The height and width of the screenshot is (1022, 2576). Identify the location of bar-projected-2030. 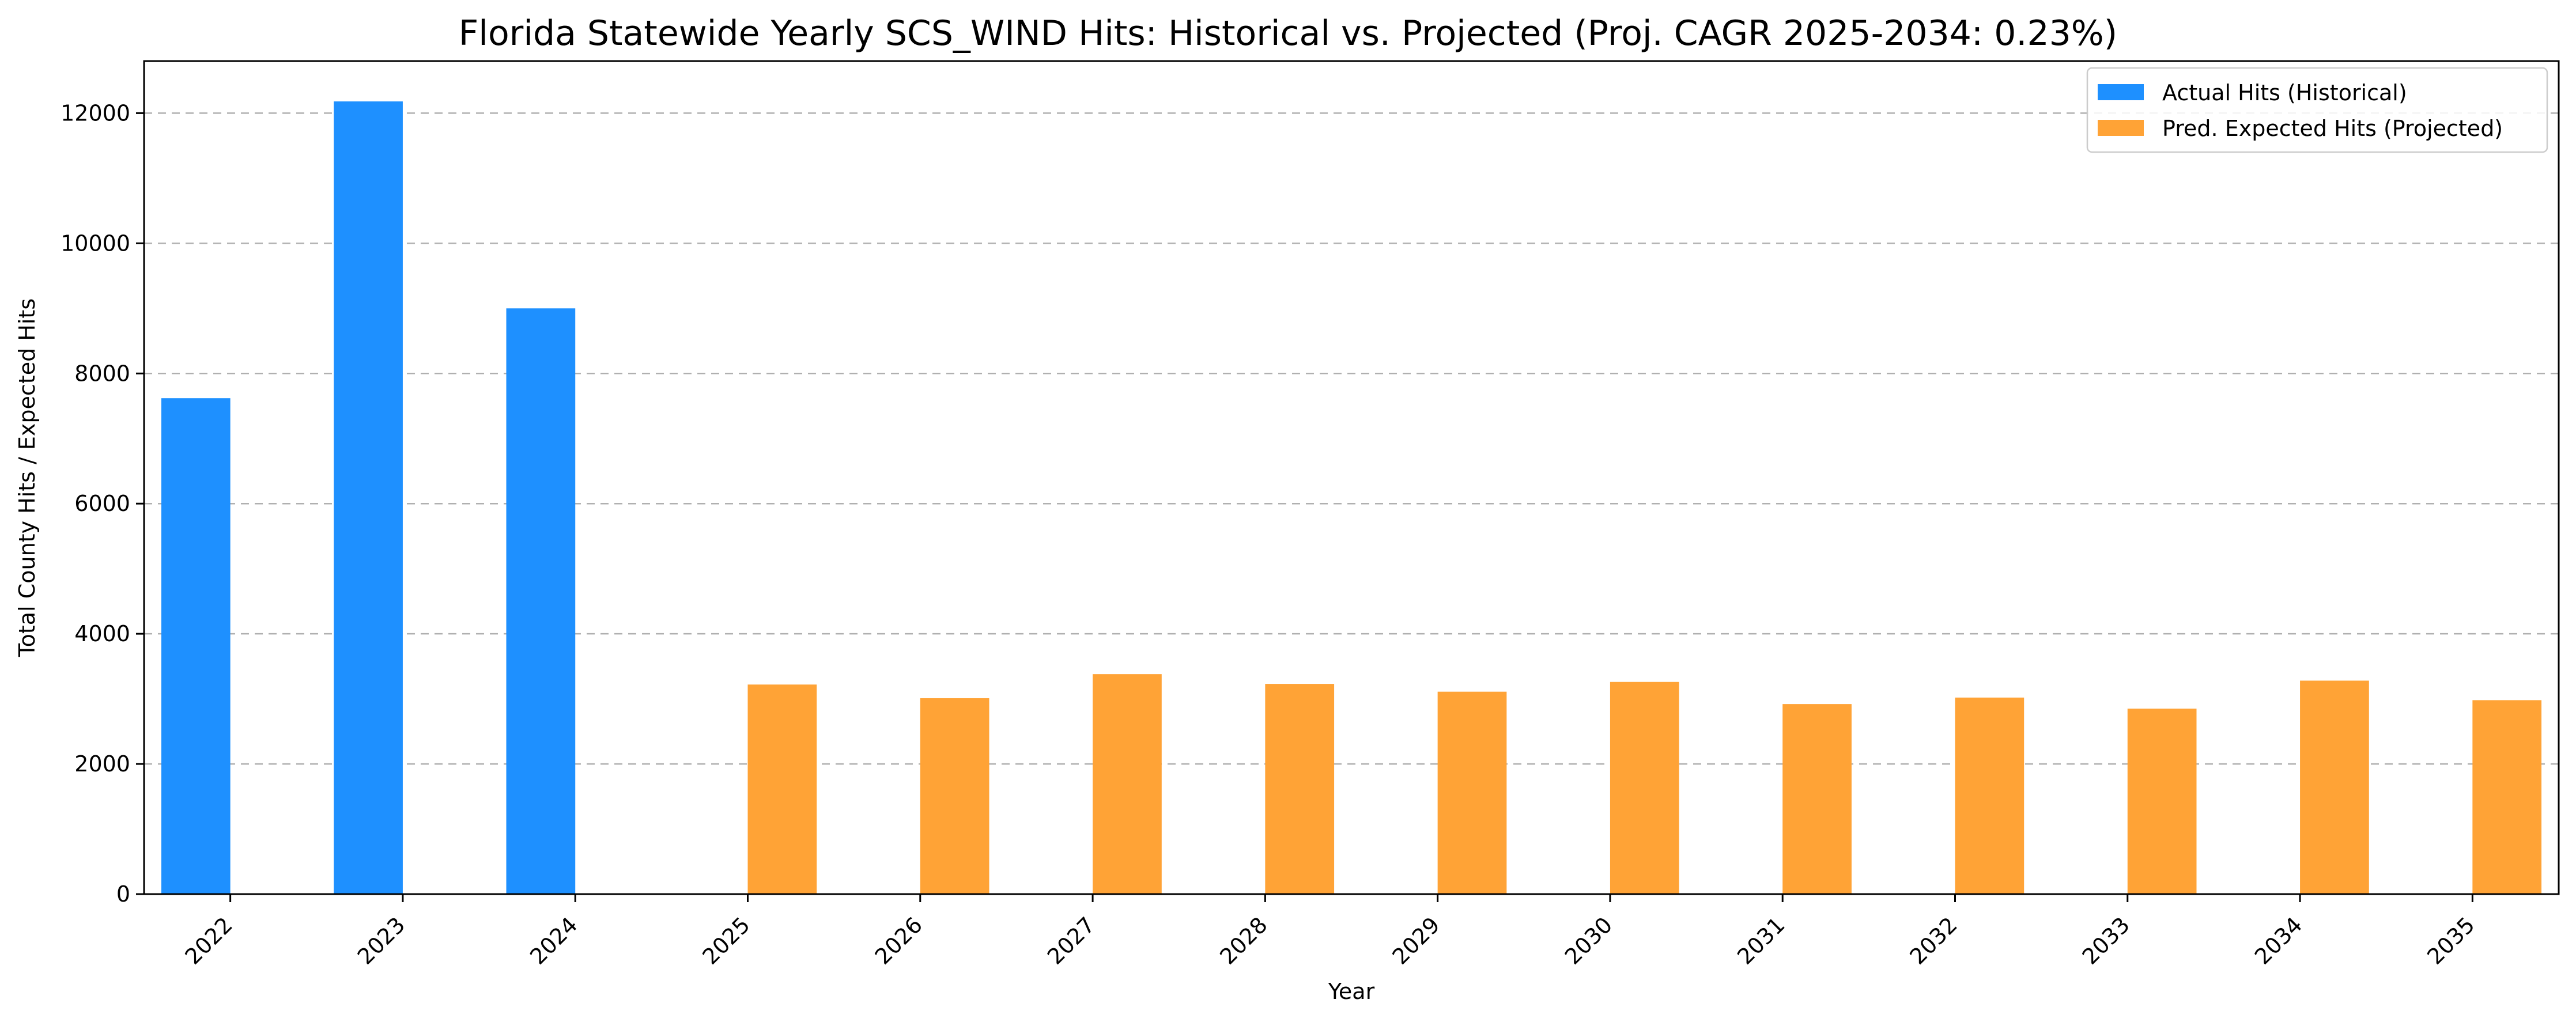
(1644, 788).